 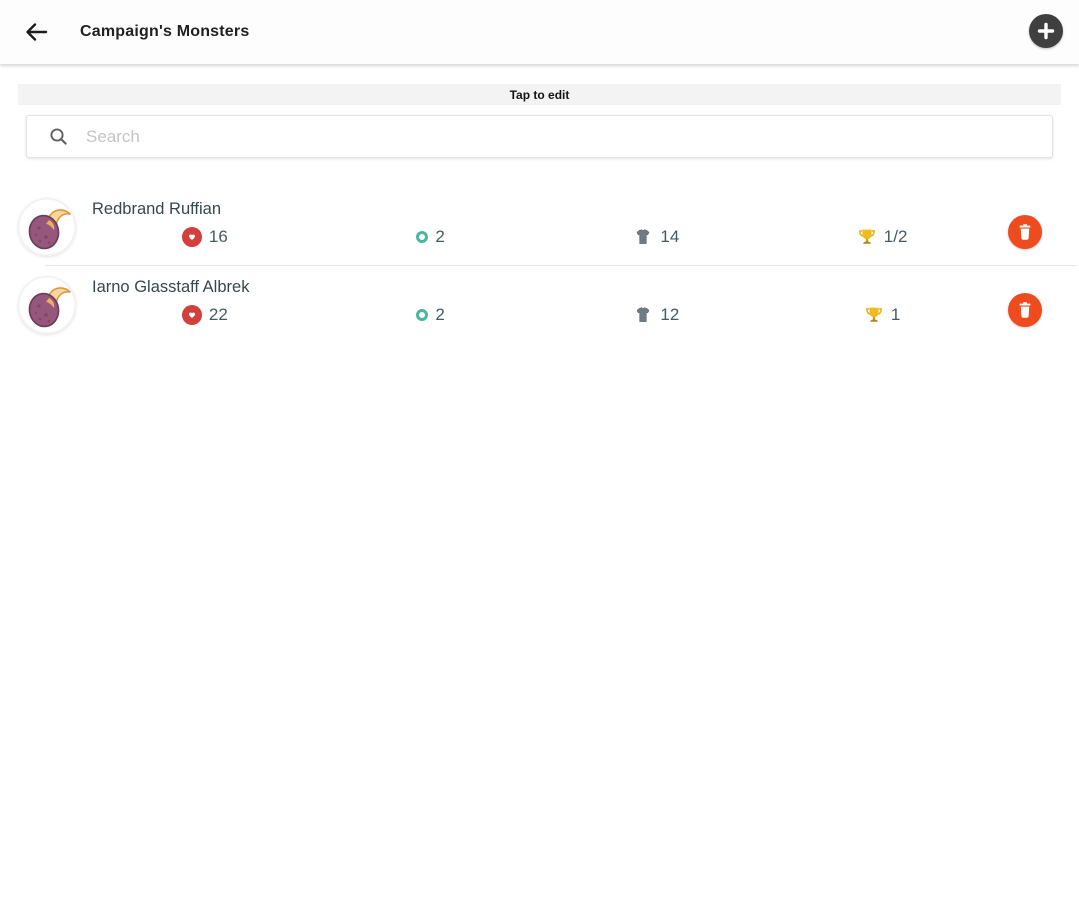 What do you see at coordinates (670, 236) in the screenshot?
I see `armor-value: 14` at bounding box center [670, 236].